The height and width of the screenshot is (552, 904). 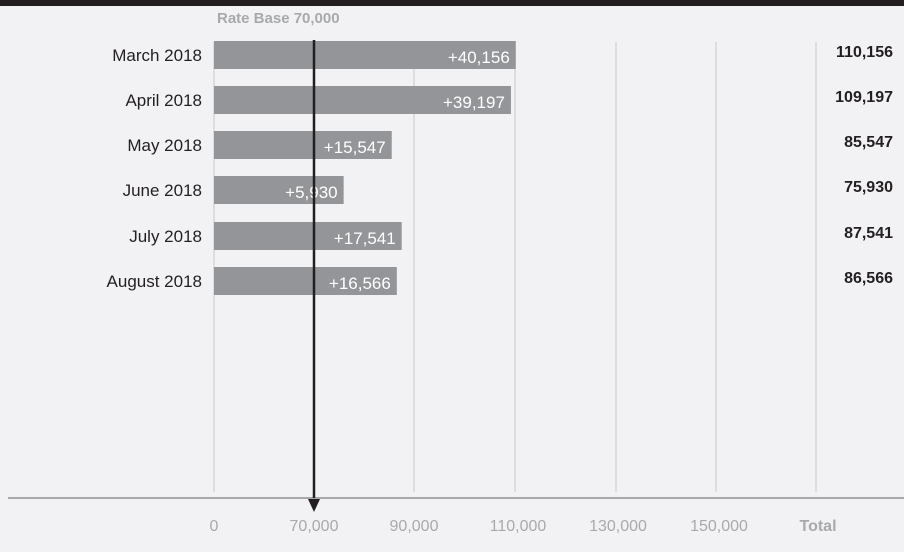 I want to click on x-tick-label: 90,000, so click(x=414, y=526).